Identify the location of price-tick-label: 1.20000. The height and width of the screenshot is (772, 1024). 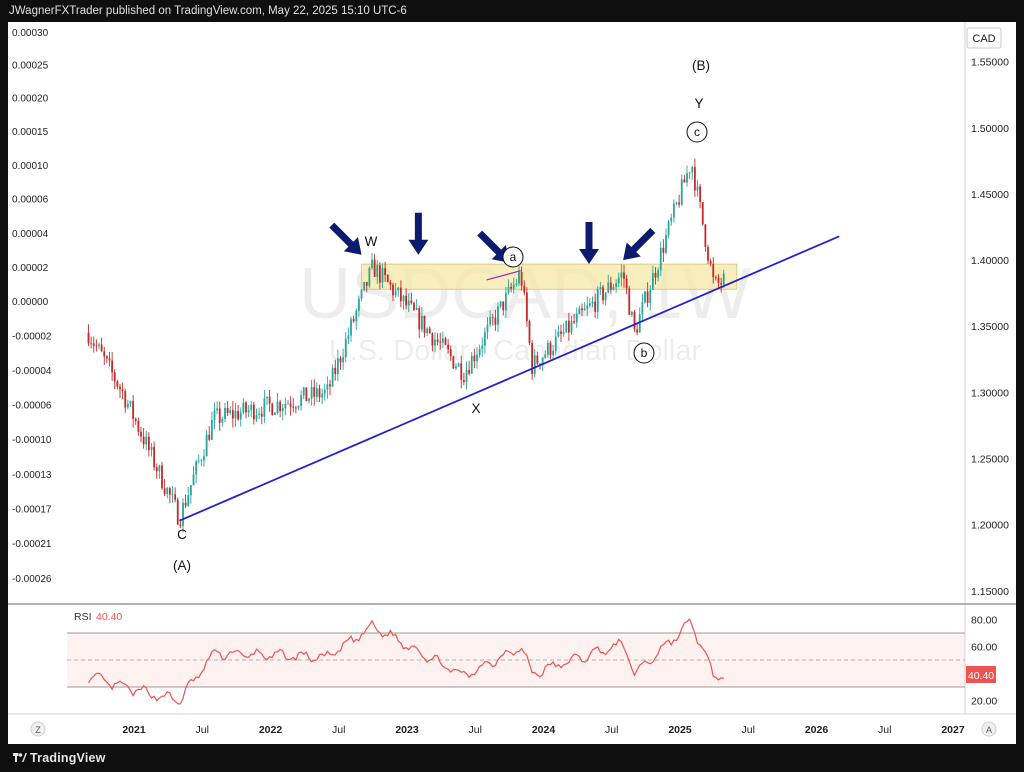
(990, 526).